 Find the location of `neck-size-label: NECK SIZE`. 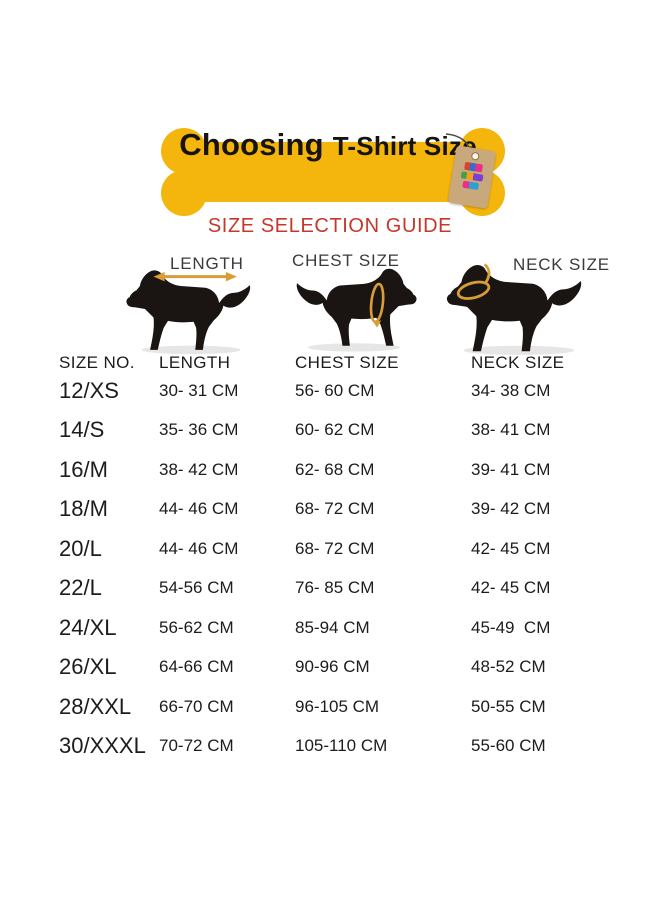

neck-size-label: NECK SIZE is located at coordinates (561, 264).